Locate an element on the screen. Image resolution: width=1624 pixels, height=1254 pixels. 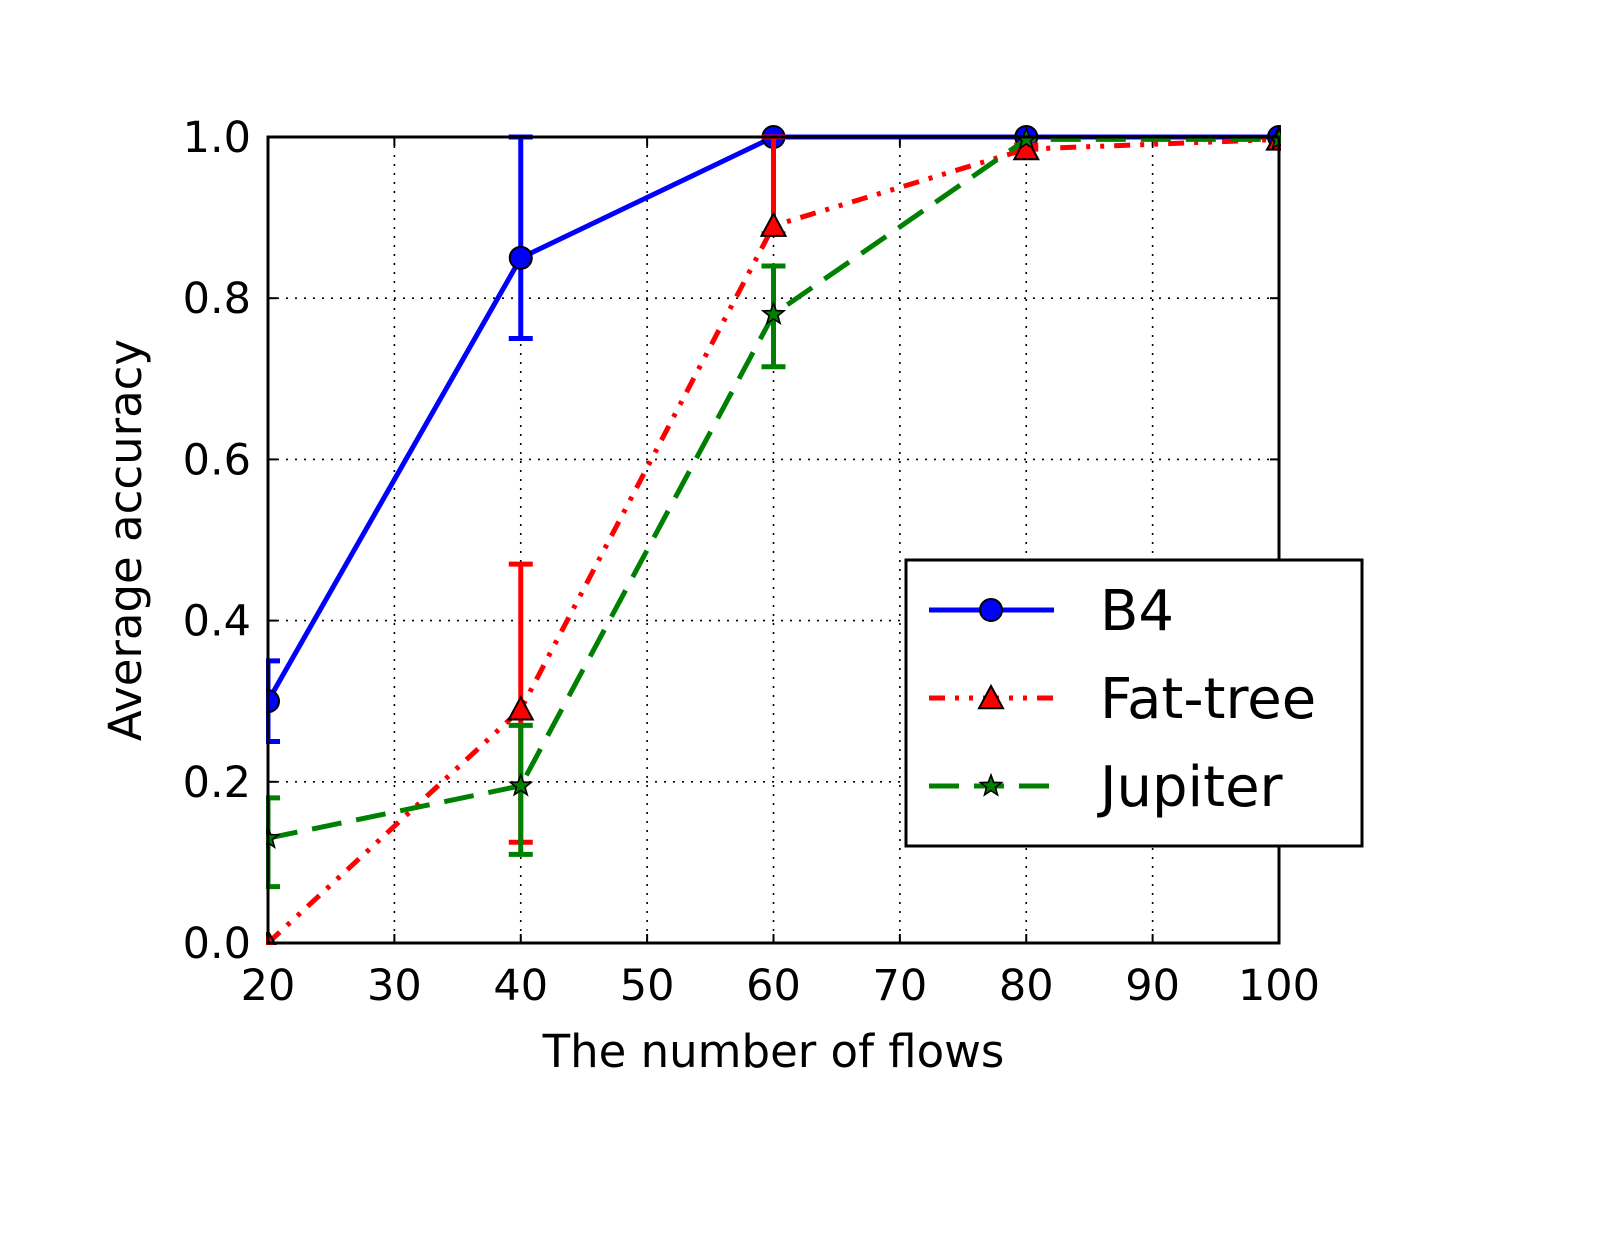
legend-entry: B4 is located at coordinates (1051, 611).